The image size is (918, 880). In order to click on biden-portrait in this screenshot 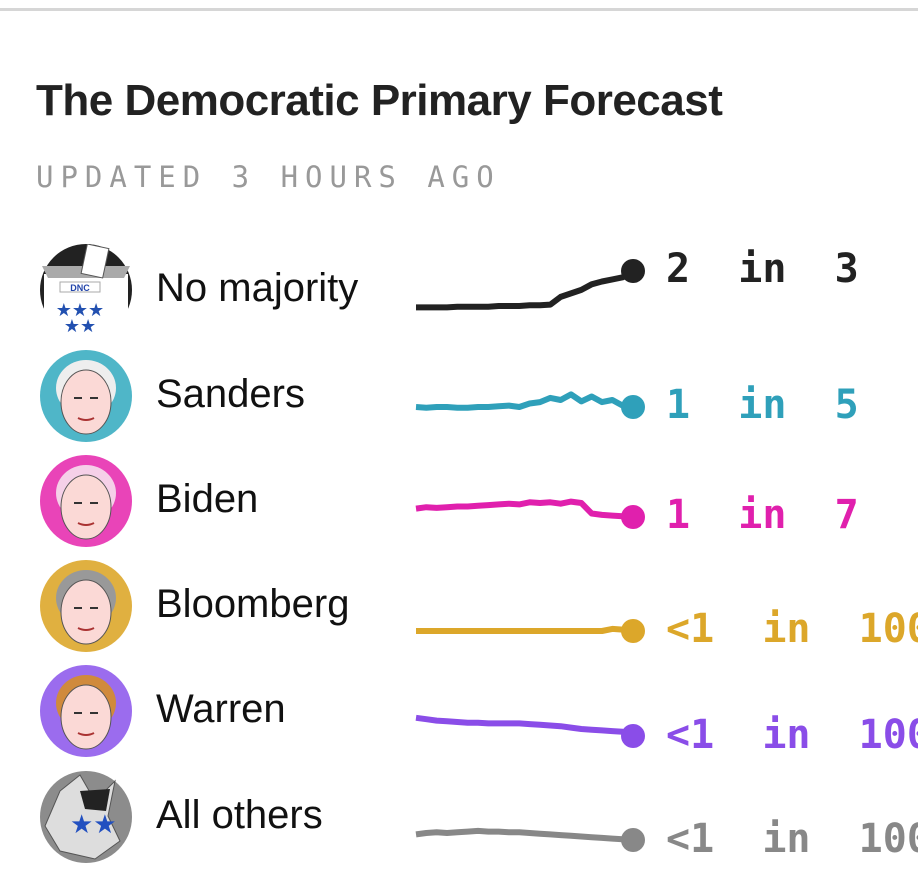, I will do `click(86, 501)`.